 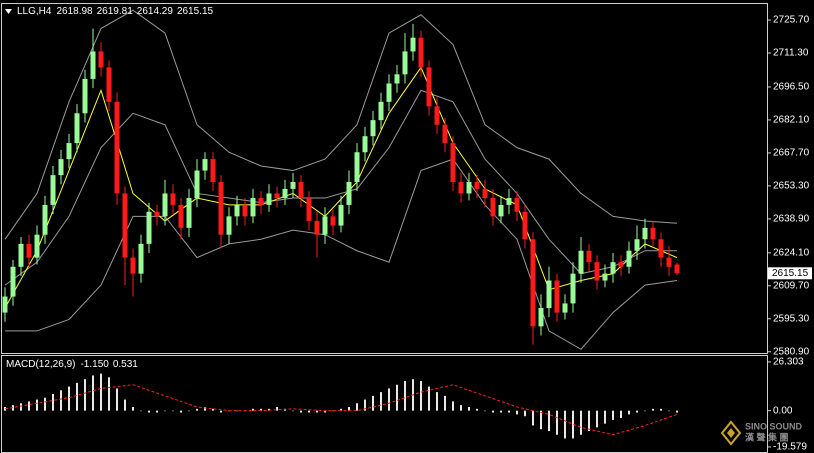 What do you see at coordinates (195, 11) in the screenshot?
I see `close-value: 2615.15` at bounding box center [195, 11].